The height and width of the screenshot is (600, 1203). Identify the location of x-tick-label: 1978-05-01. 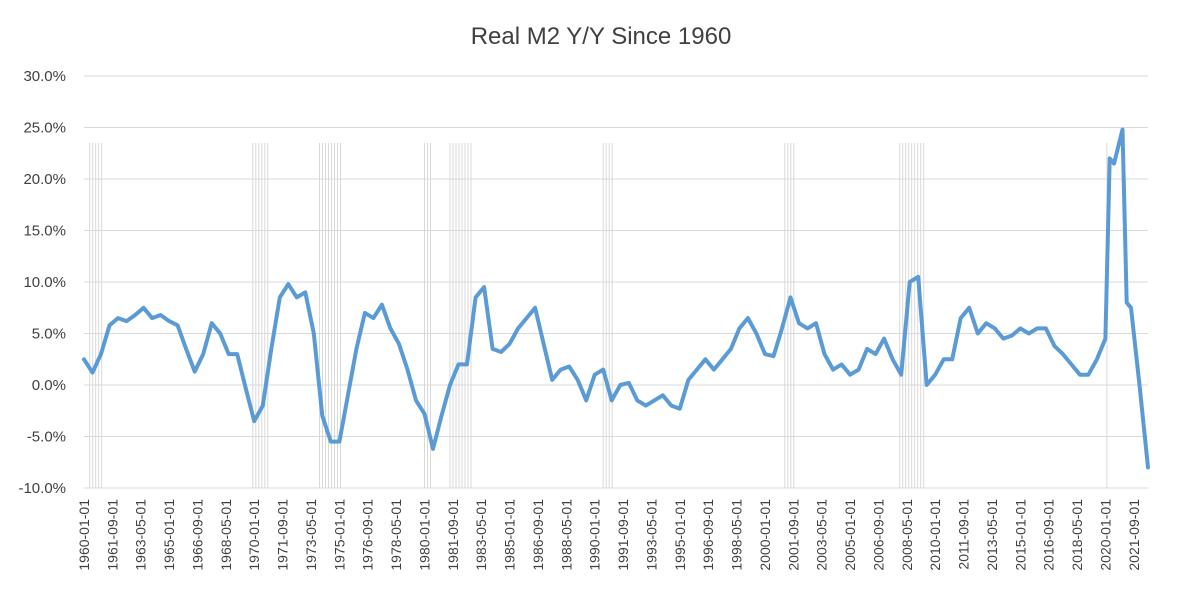
(396, 535).